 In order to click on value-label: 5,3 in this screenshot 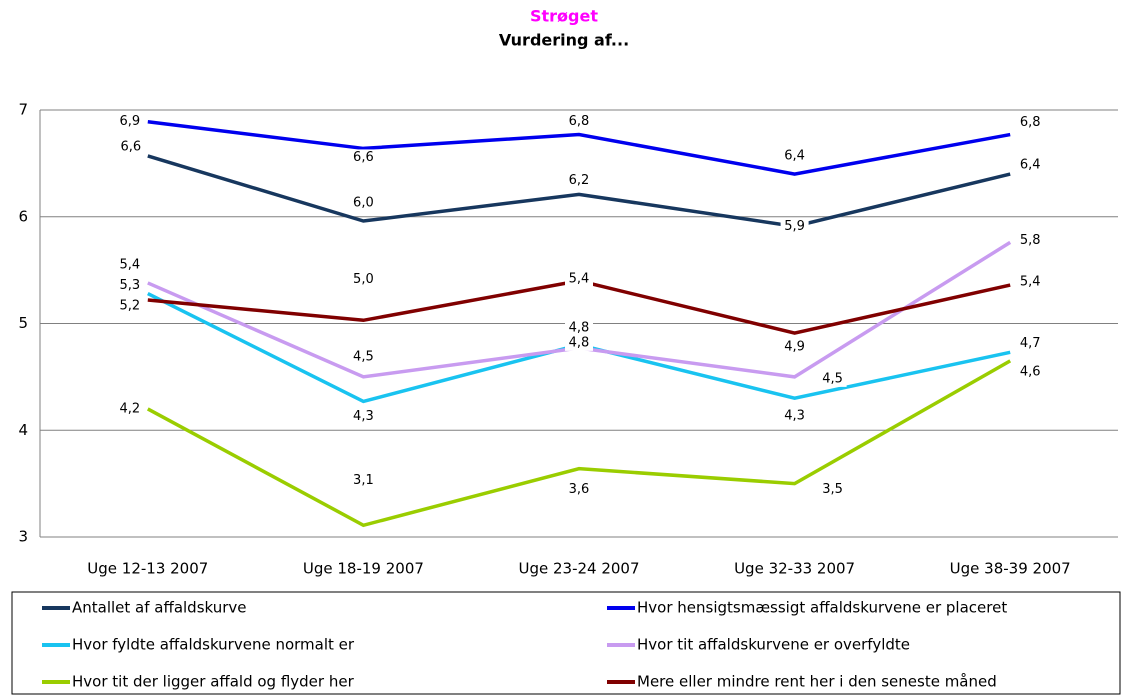, I will do `click(129, 285)`.